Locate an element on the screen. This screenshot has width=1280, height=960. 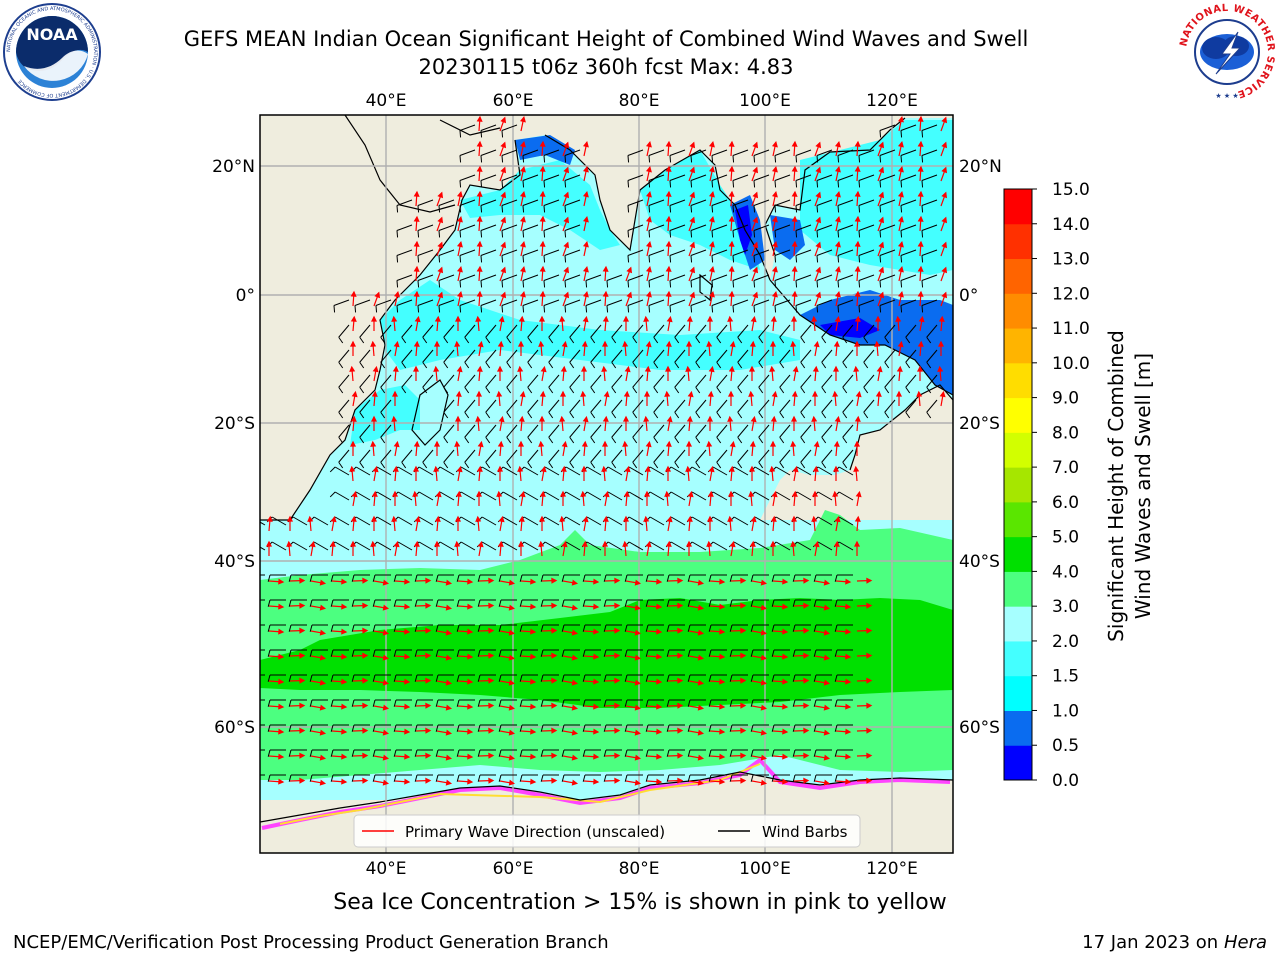
footer-date: 17 Jan 2023 on Hera is located at coordinates (1174, 942).